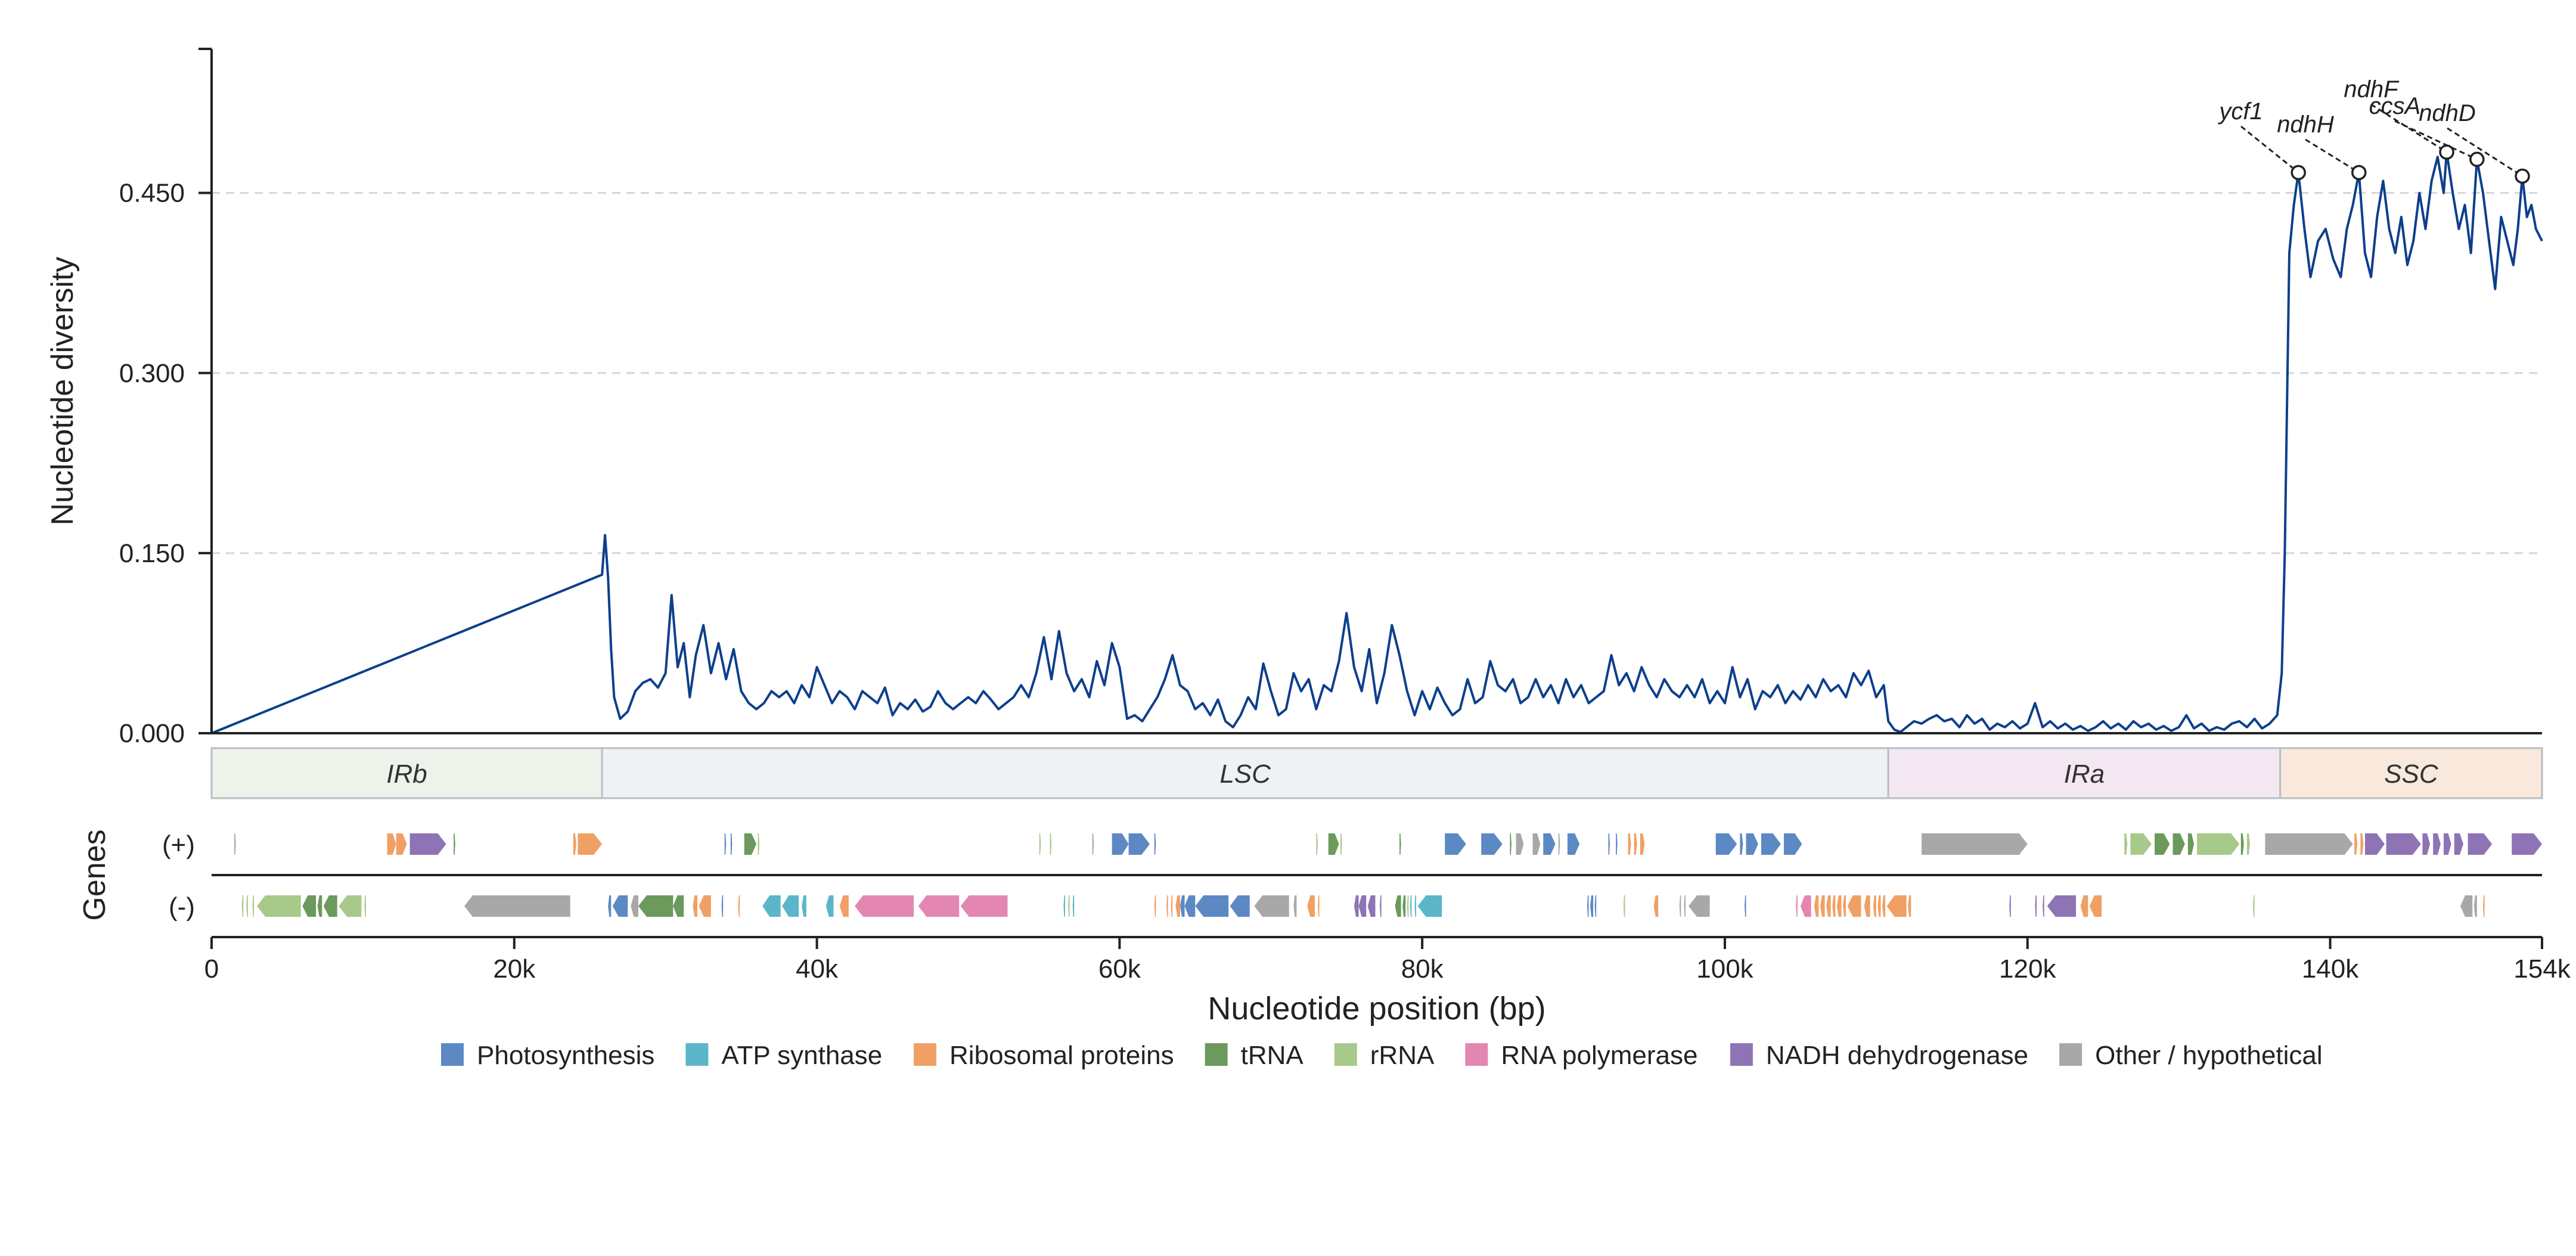  Describe the element at coordinates (1273, 1055) in the screenshot. I see `legend-label: tRNA` at that location.